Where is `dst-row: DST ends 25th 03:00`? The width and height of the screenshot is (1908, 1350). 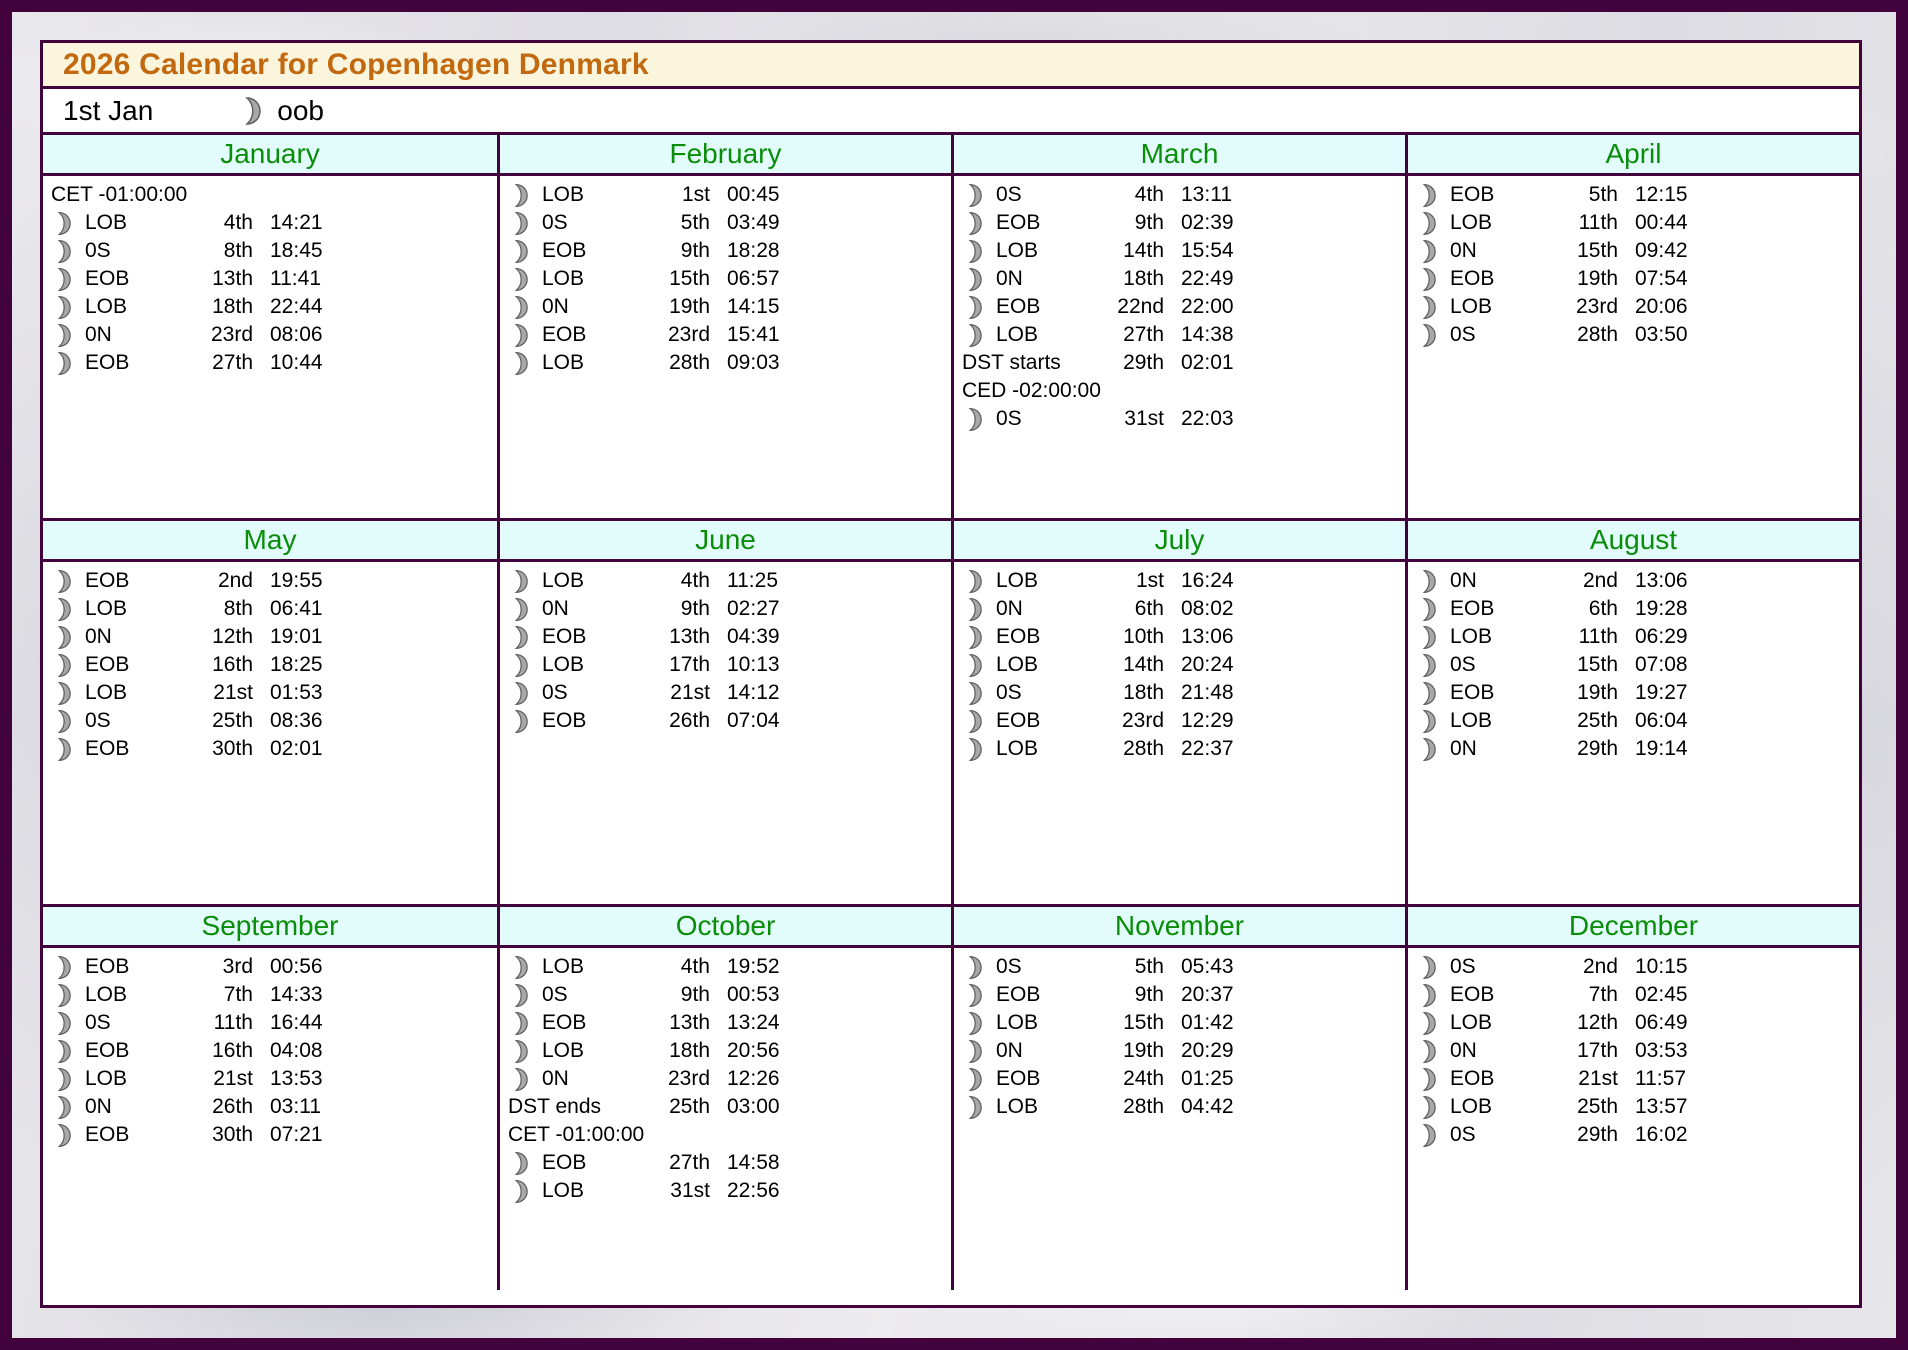
dst-row: DST ends 25th 03:00 is located at coordinates (725, 1107).